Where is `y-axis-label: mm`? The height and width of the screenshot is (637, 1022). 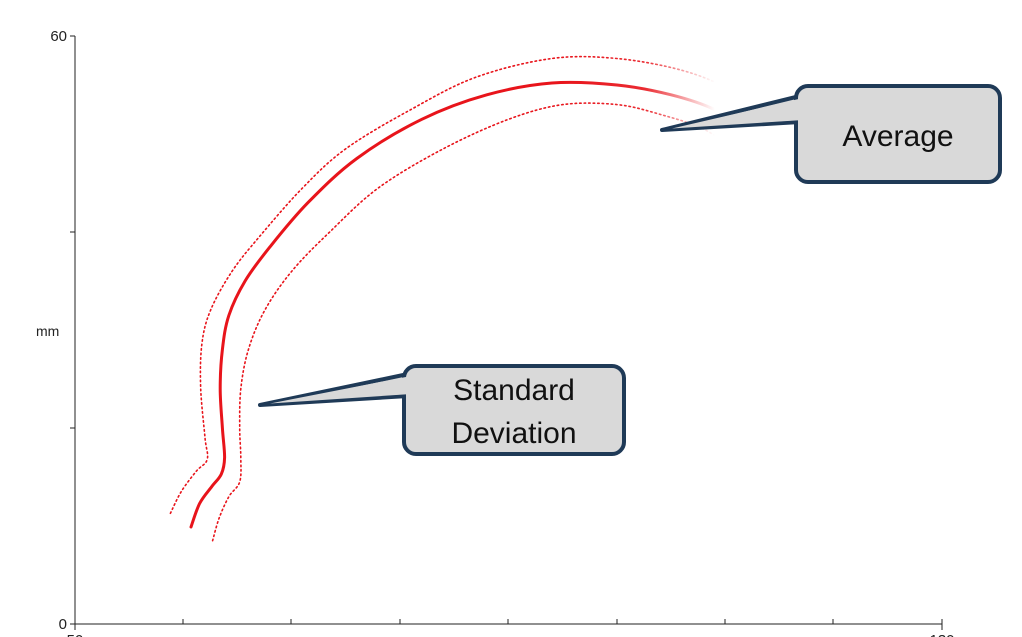
y-axis-label: mm is located at coordinates (47, 331).